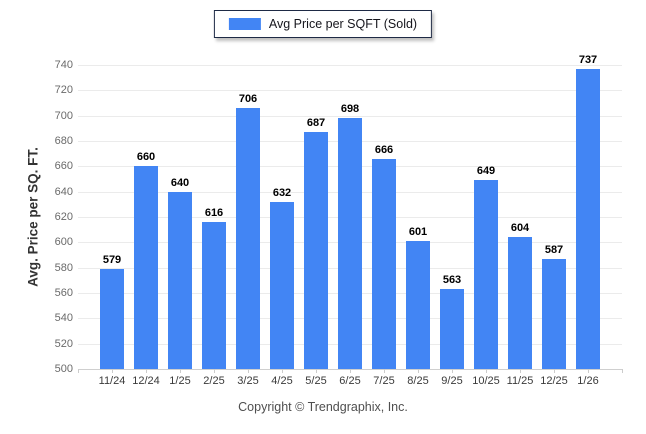 The height and width of the screenshot is (434, 646). Describe the element at coordinates (112, 259) in the screenshot. I see `bar-value-label: 579` at that location.